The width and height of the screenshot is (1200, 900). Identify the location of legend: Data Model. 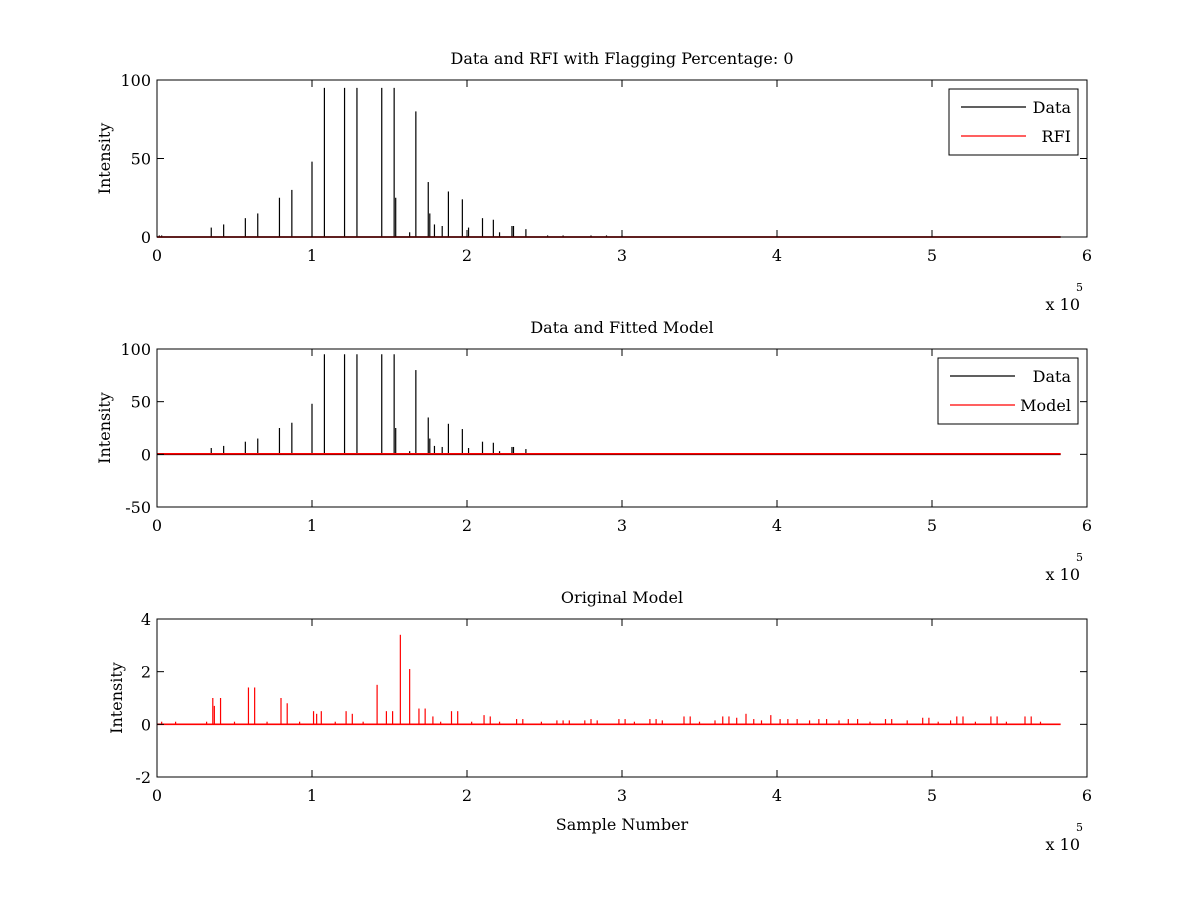
(1008, 391).